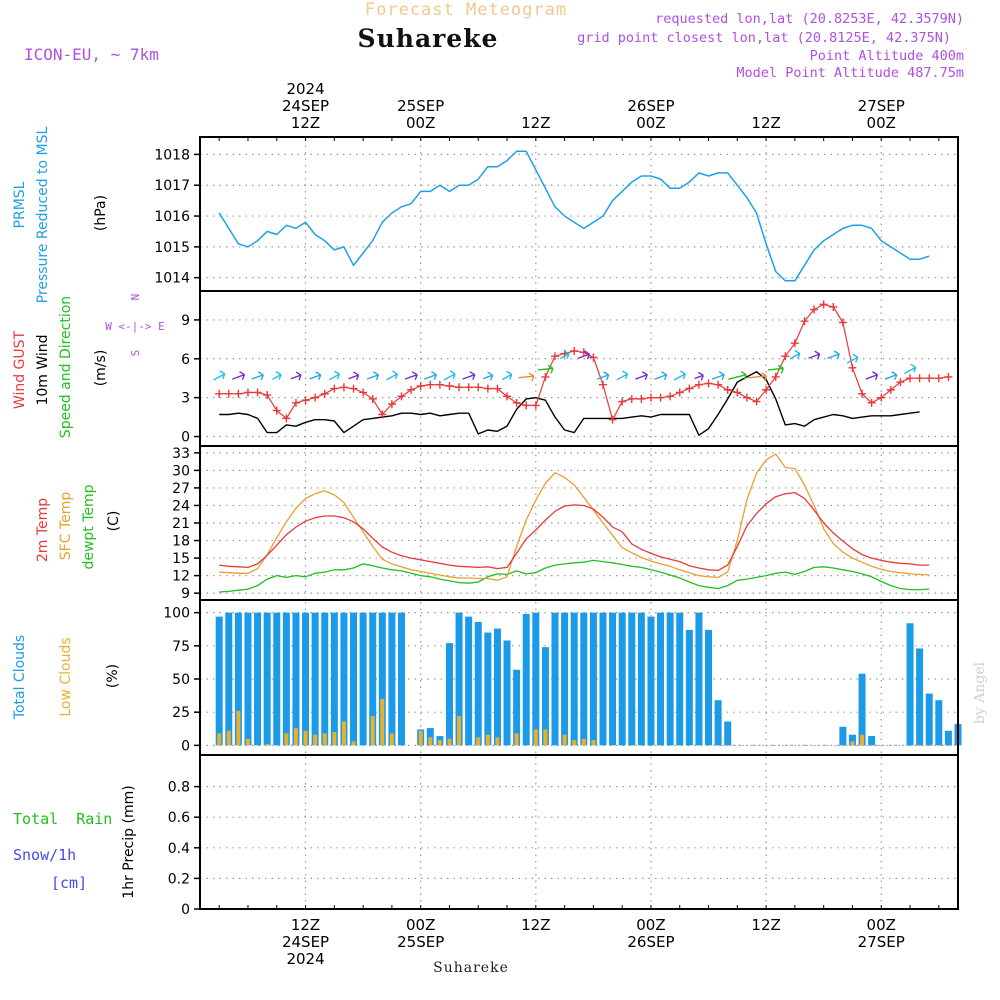  I want to click on precipitation-ytick-label: 0, so click(185, 910).